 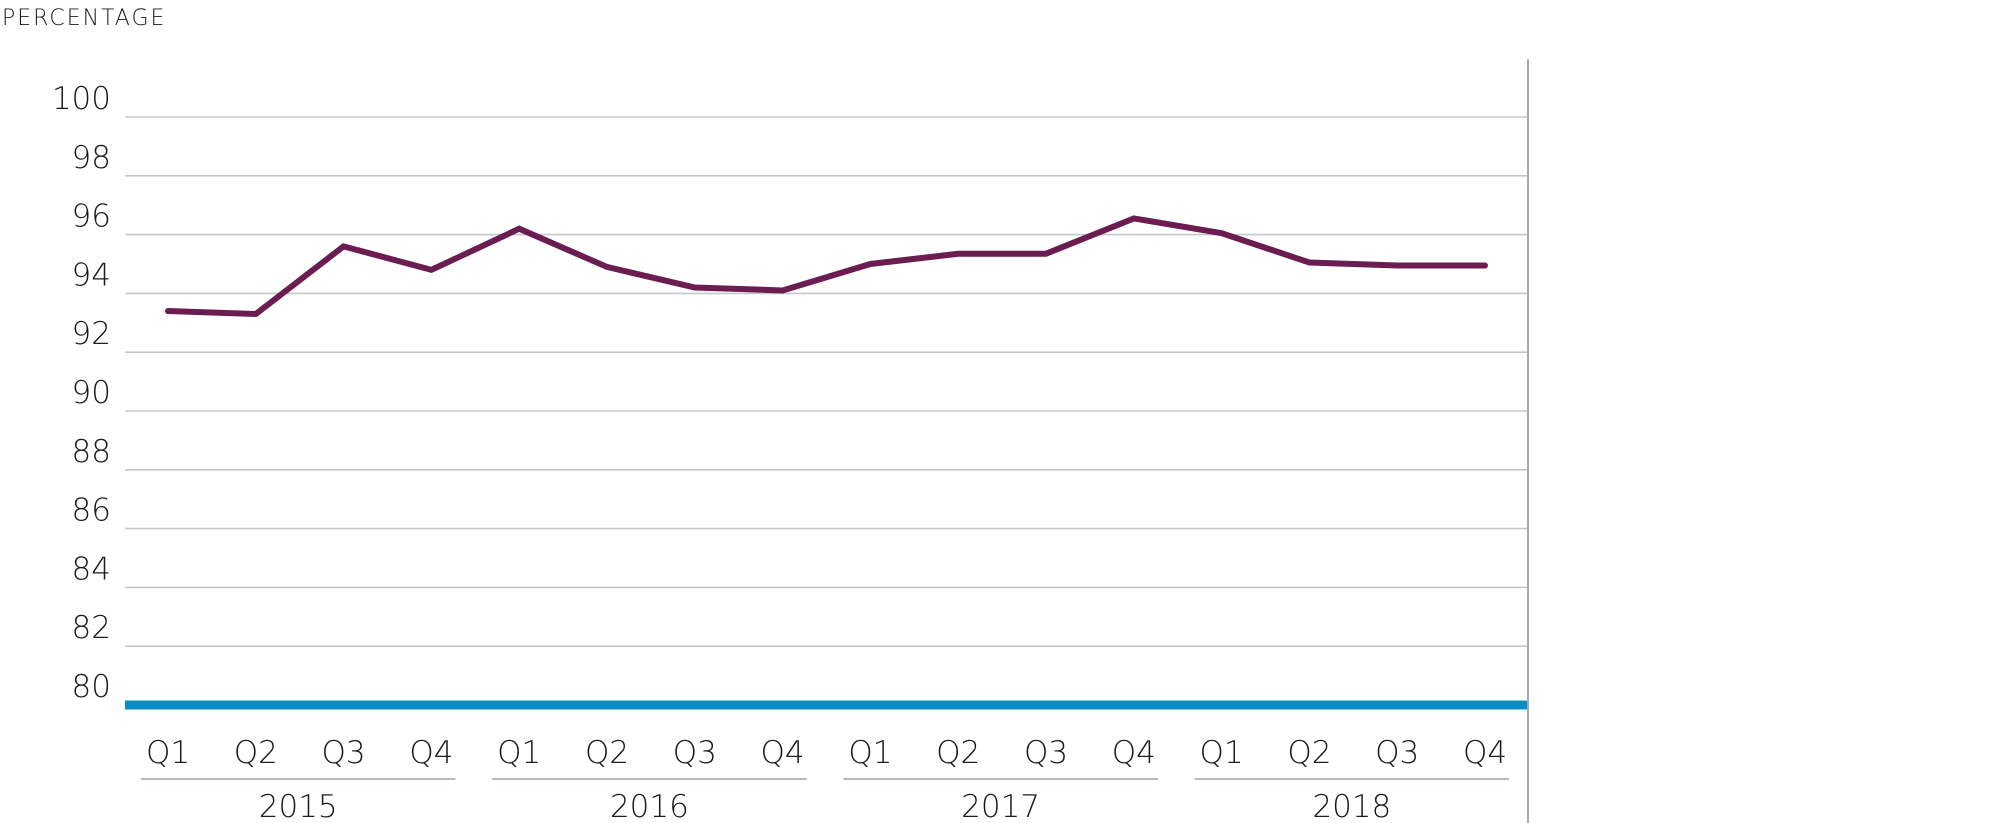 I want to click on y-tick-label: 100, so click(x=81, y=99).